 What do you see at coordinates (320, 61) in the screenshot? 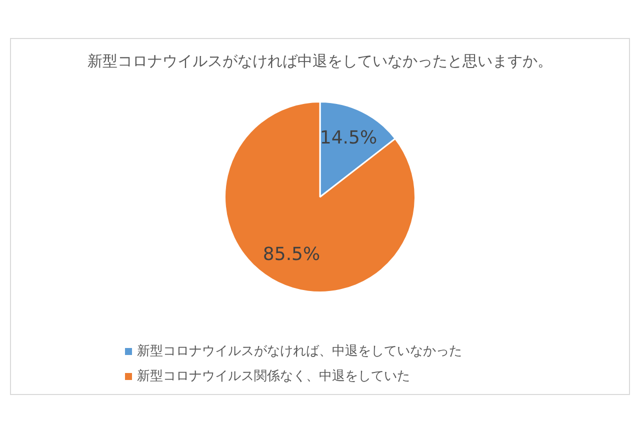
I see `chart-title: 新型コロナウイルスがなければ中退をしていなかったと思いますか。` at bounding box center [320, 61].